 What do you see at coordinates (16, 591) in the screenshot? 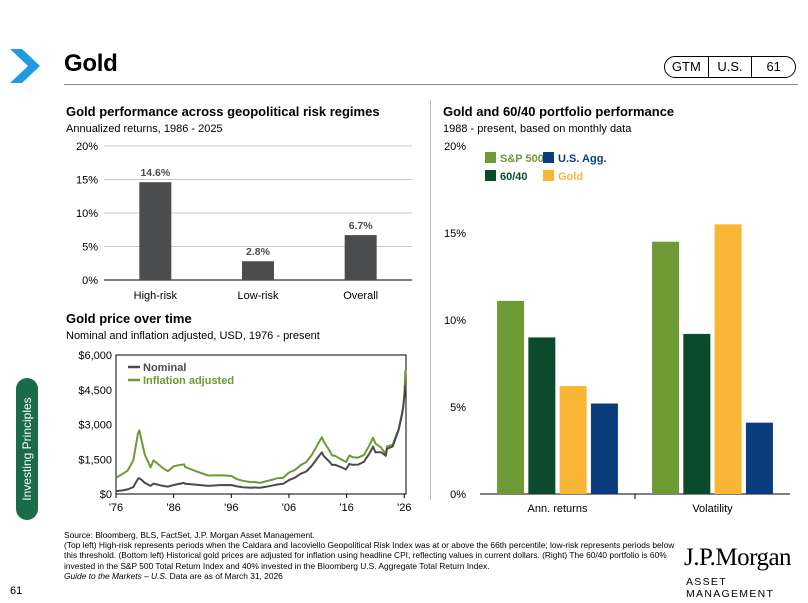
I see `page-number: 61` at bounding box center [16, 591].